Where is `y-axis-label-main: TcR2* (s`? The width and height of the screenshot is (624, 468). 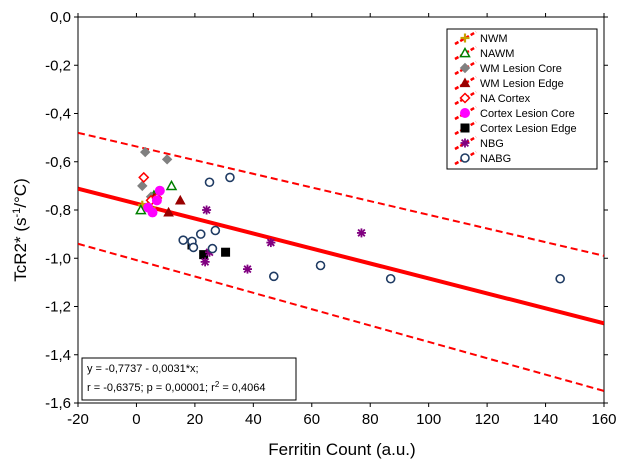
y-axis-label-main: TcR2* (s is located at coordinates (20, 250).